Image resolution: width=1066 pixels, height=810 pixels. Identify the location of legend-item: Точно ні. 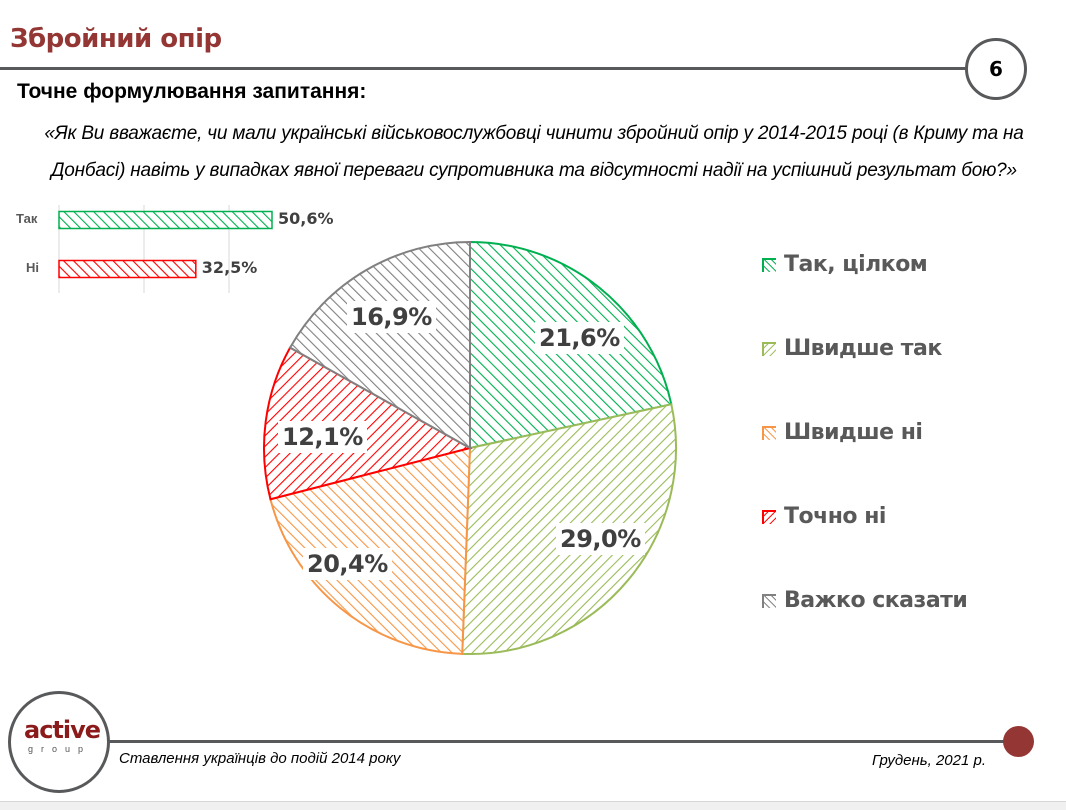
(824, 516).